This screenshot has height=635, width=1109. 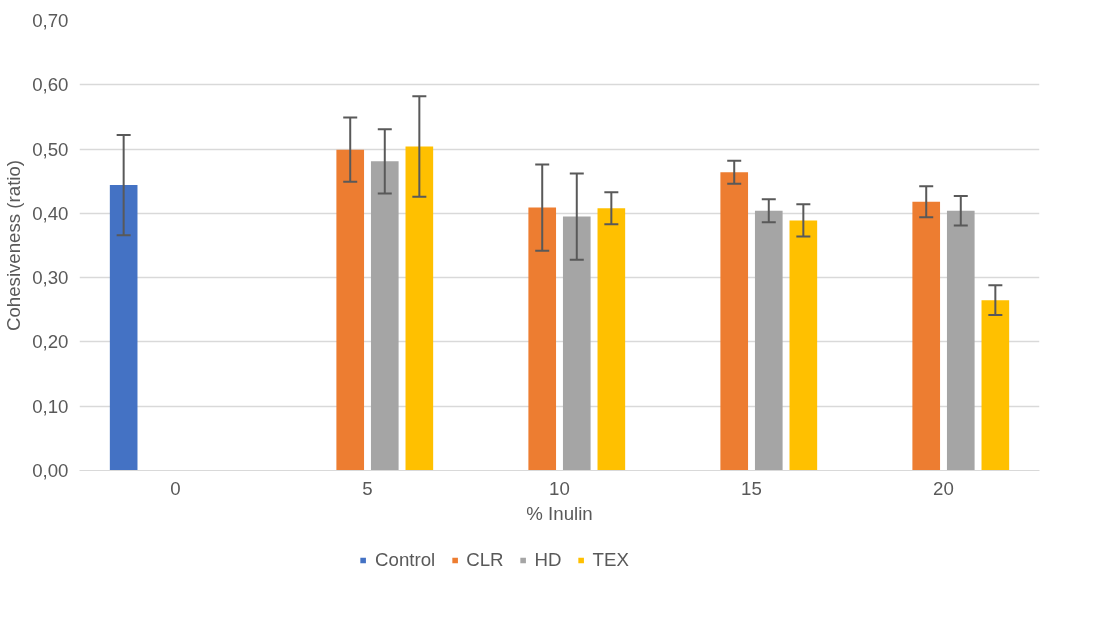 I want to click on x-tick-label: 5, so click(x=367, y=488).